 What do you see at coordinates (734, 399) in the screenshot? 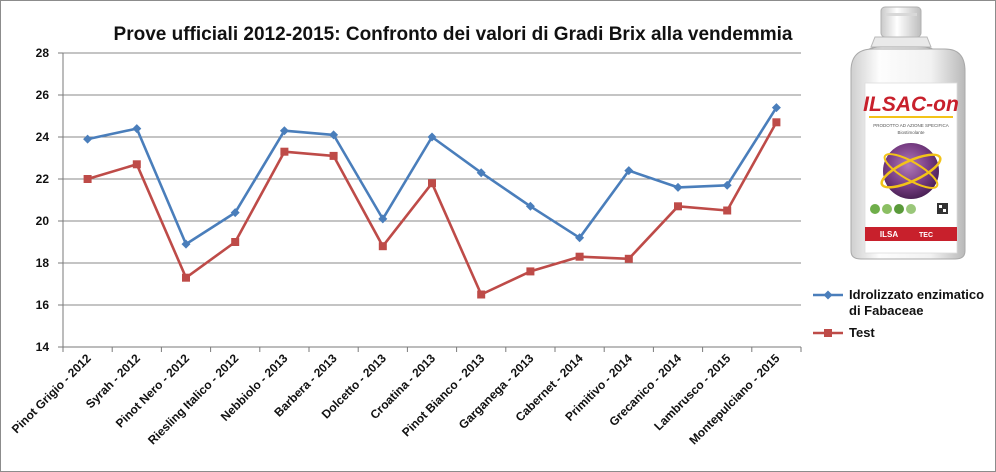
I see `x-tick-label: Montepulciano - 2015` at bounding box center [734, 399].